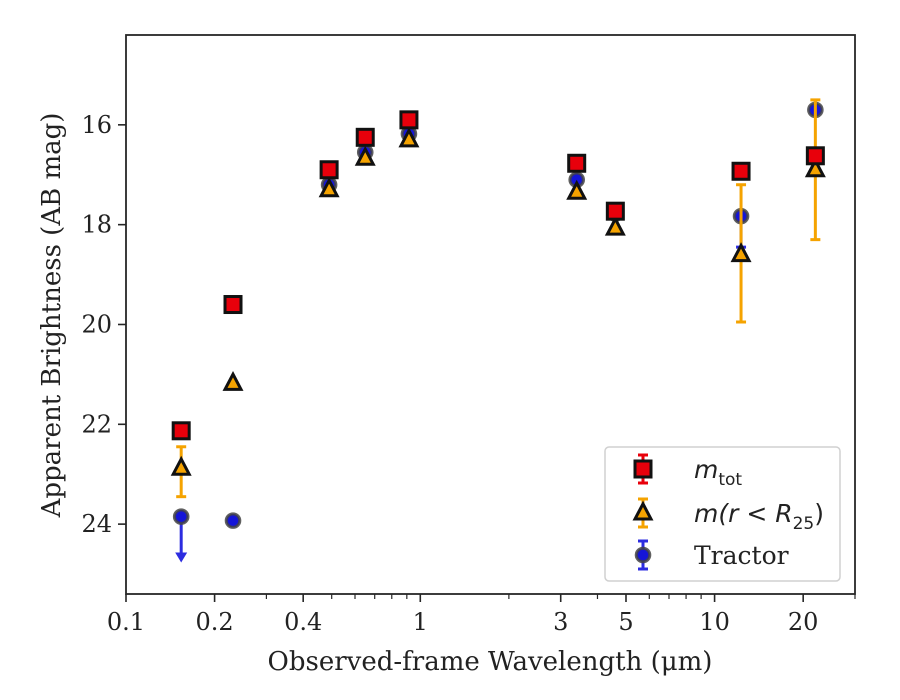 The image size is (900, 700). What do you see at coordinates (96, 324) in the screenshot?
I see `y-tick-label: 20` at bounding box center [96, 324].